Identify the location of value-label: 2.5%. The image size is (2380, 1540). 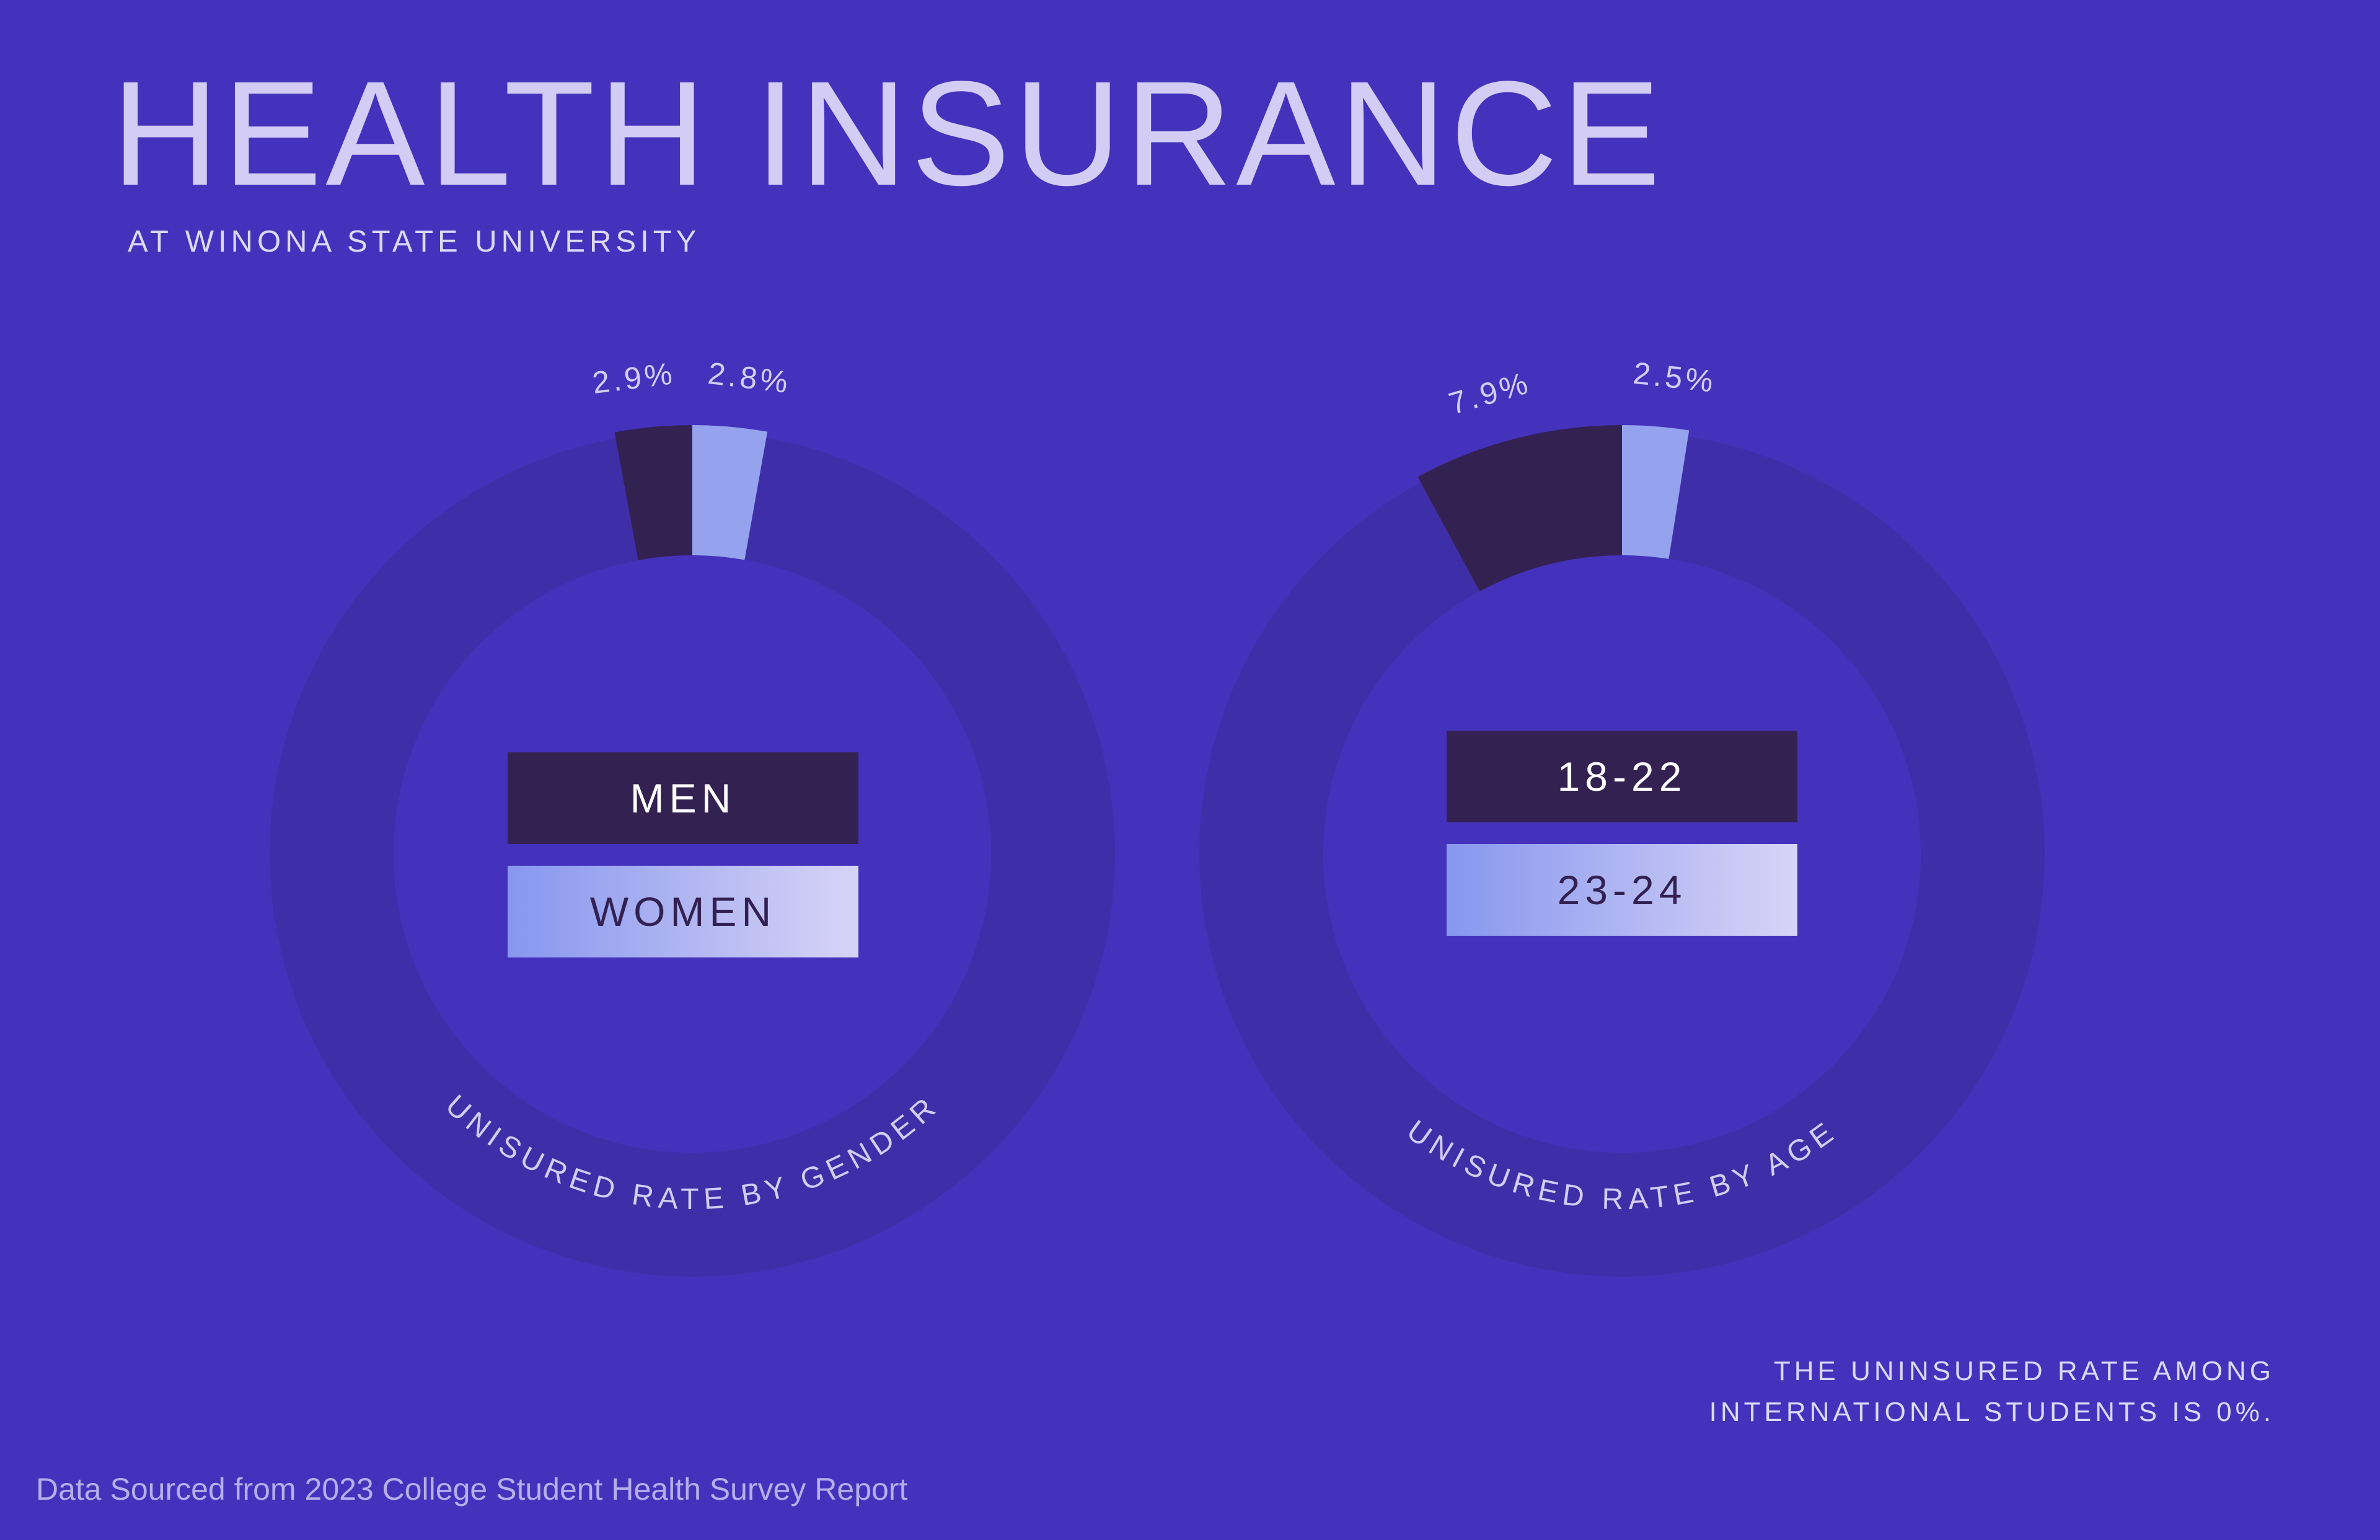
(1674, 377).